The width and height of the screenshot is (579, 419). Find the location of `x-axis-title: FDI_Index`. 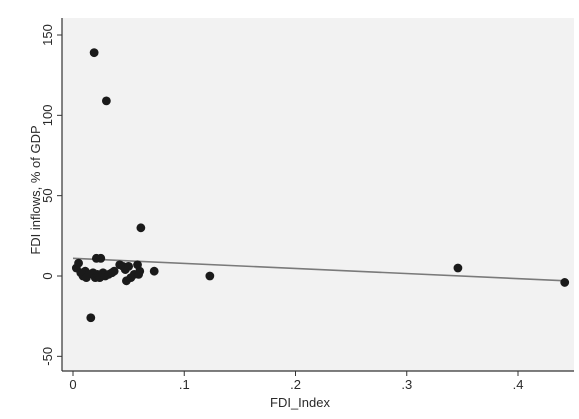

x-axis-title: FDI_Index is located at coordinates (300, 402).